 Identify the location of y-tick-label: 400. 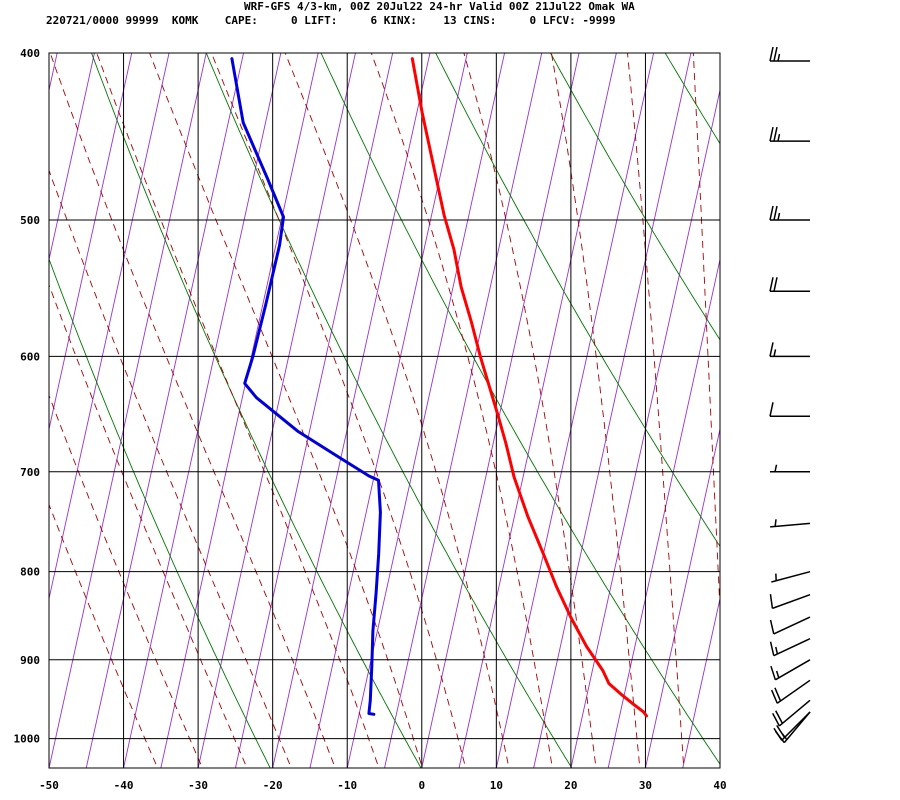
(30, 53).